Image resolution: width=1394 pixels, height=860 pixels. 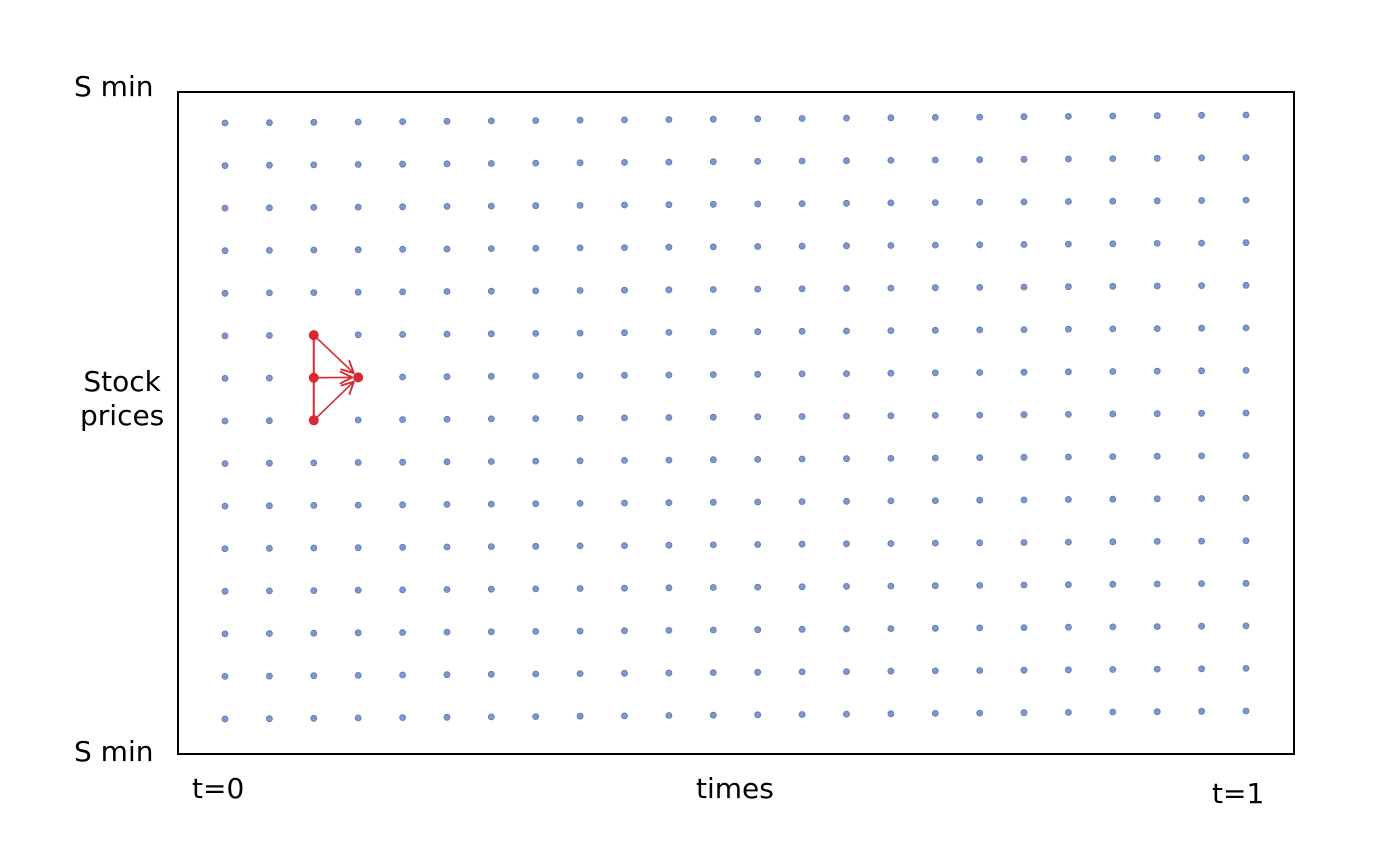 I want to click on x-axis-start-label: t=0, so click(x=218, y=788).